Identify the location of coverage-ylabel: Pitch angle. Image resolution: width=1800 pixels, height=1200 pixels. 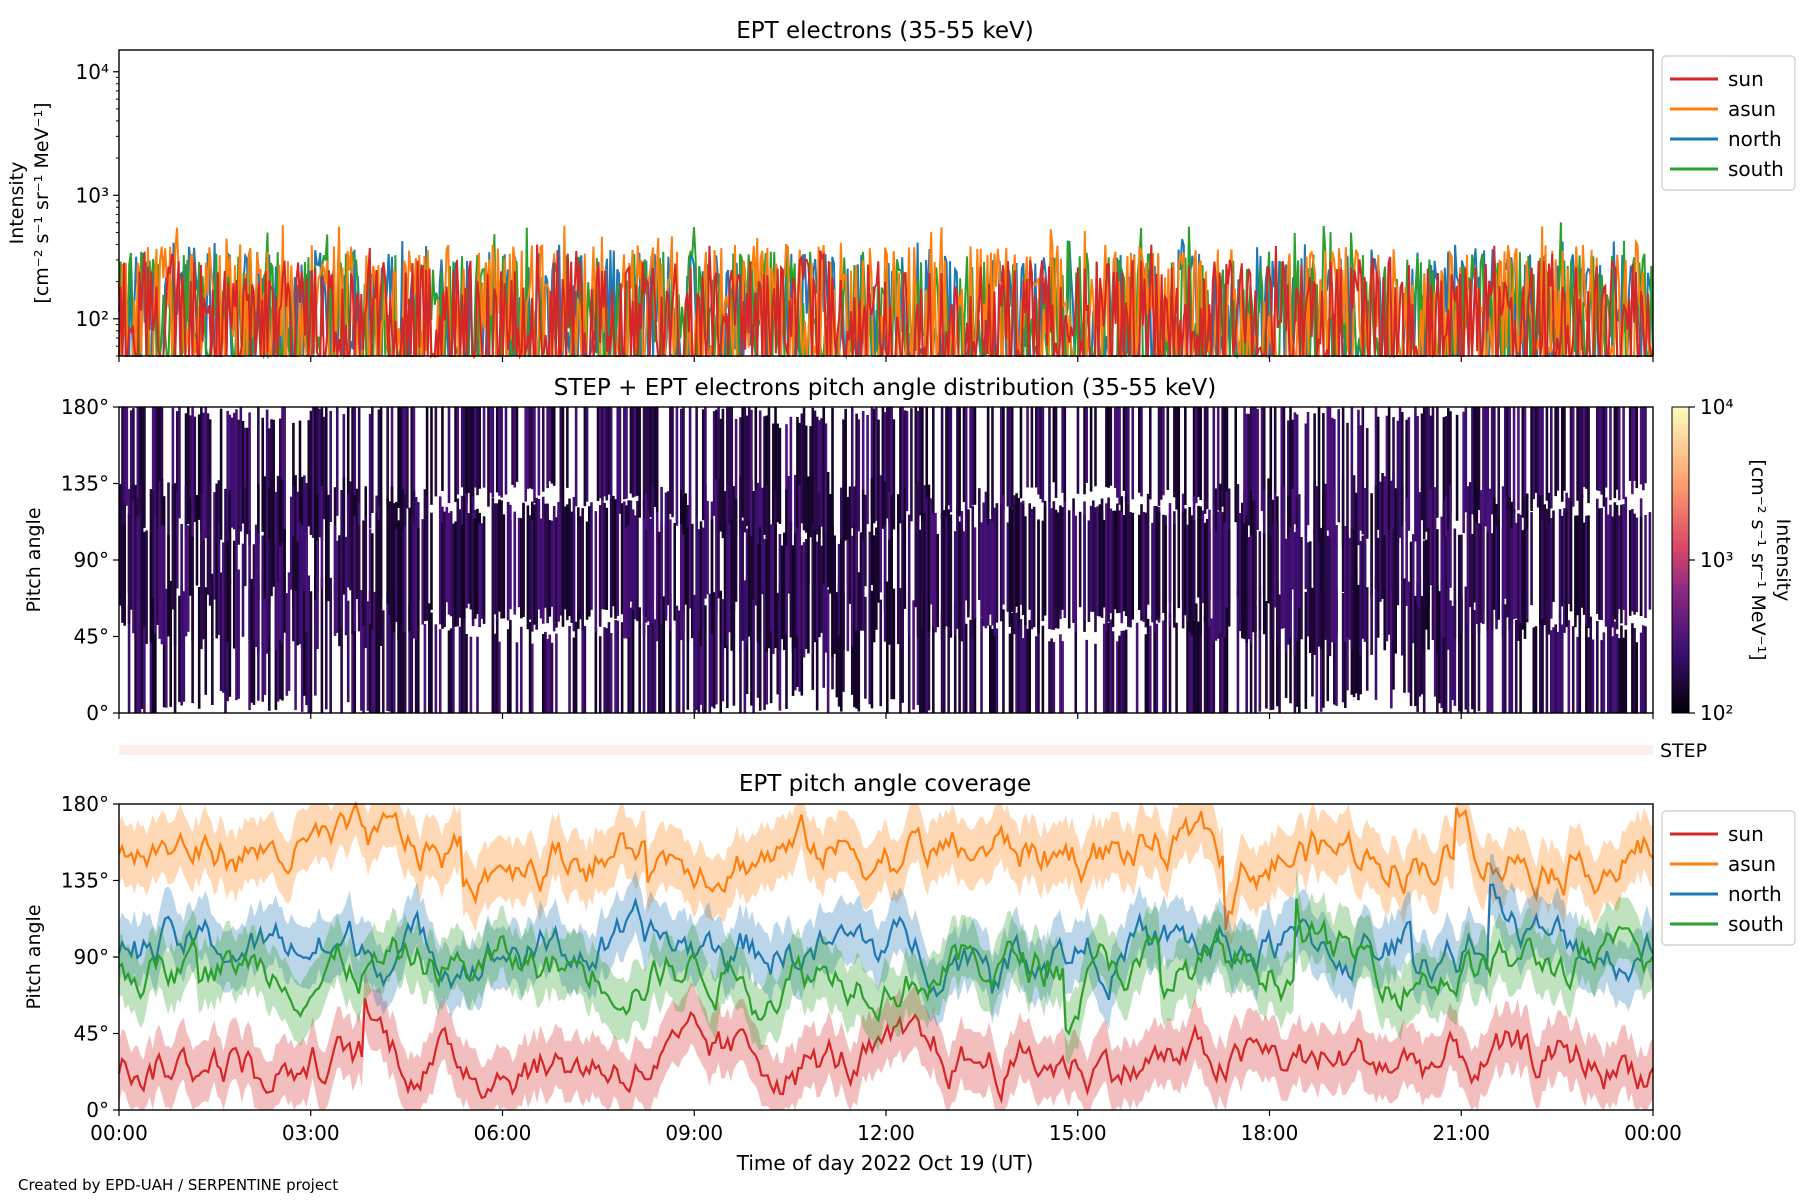
(34, 956).